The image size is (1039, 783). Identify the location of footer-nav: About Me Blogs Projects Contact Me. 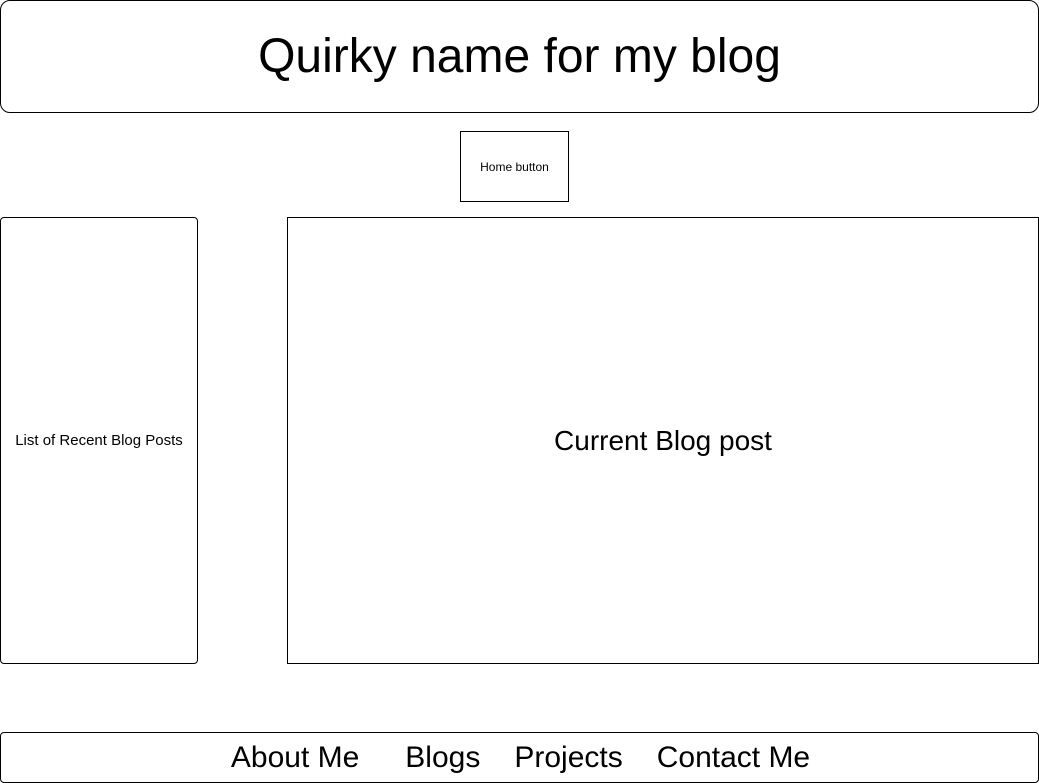
(519, 757).